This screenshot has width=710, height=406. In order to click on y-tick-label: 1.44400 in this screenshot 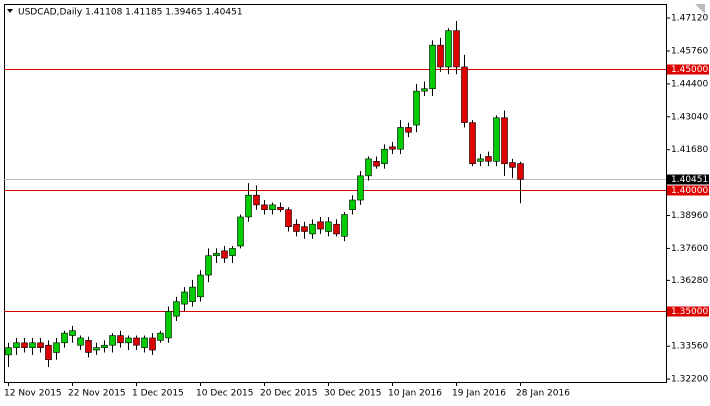, I will do `click(689, 84)`.